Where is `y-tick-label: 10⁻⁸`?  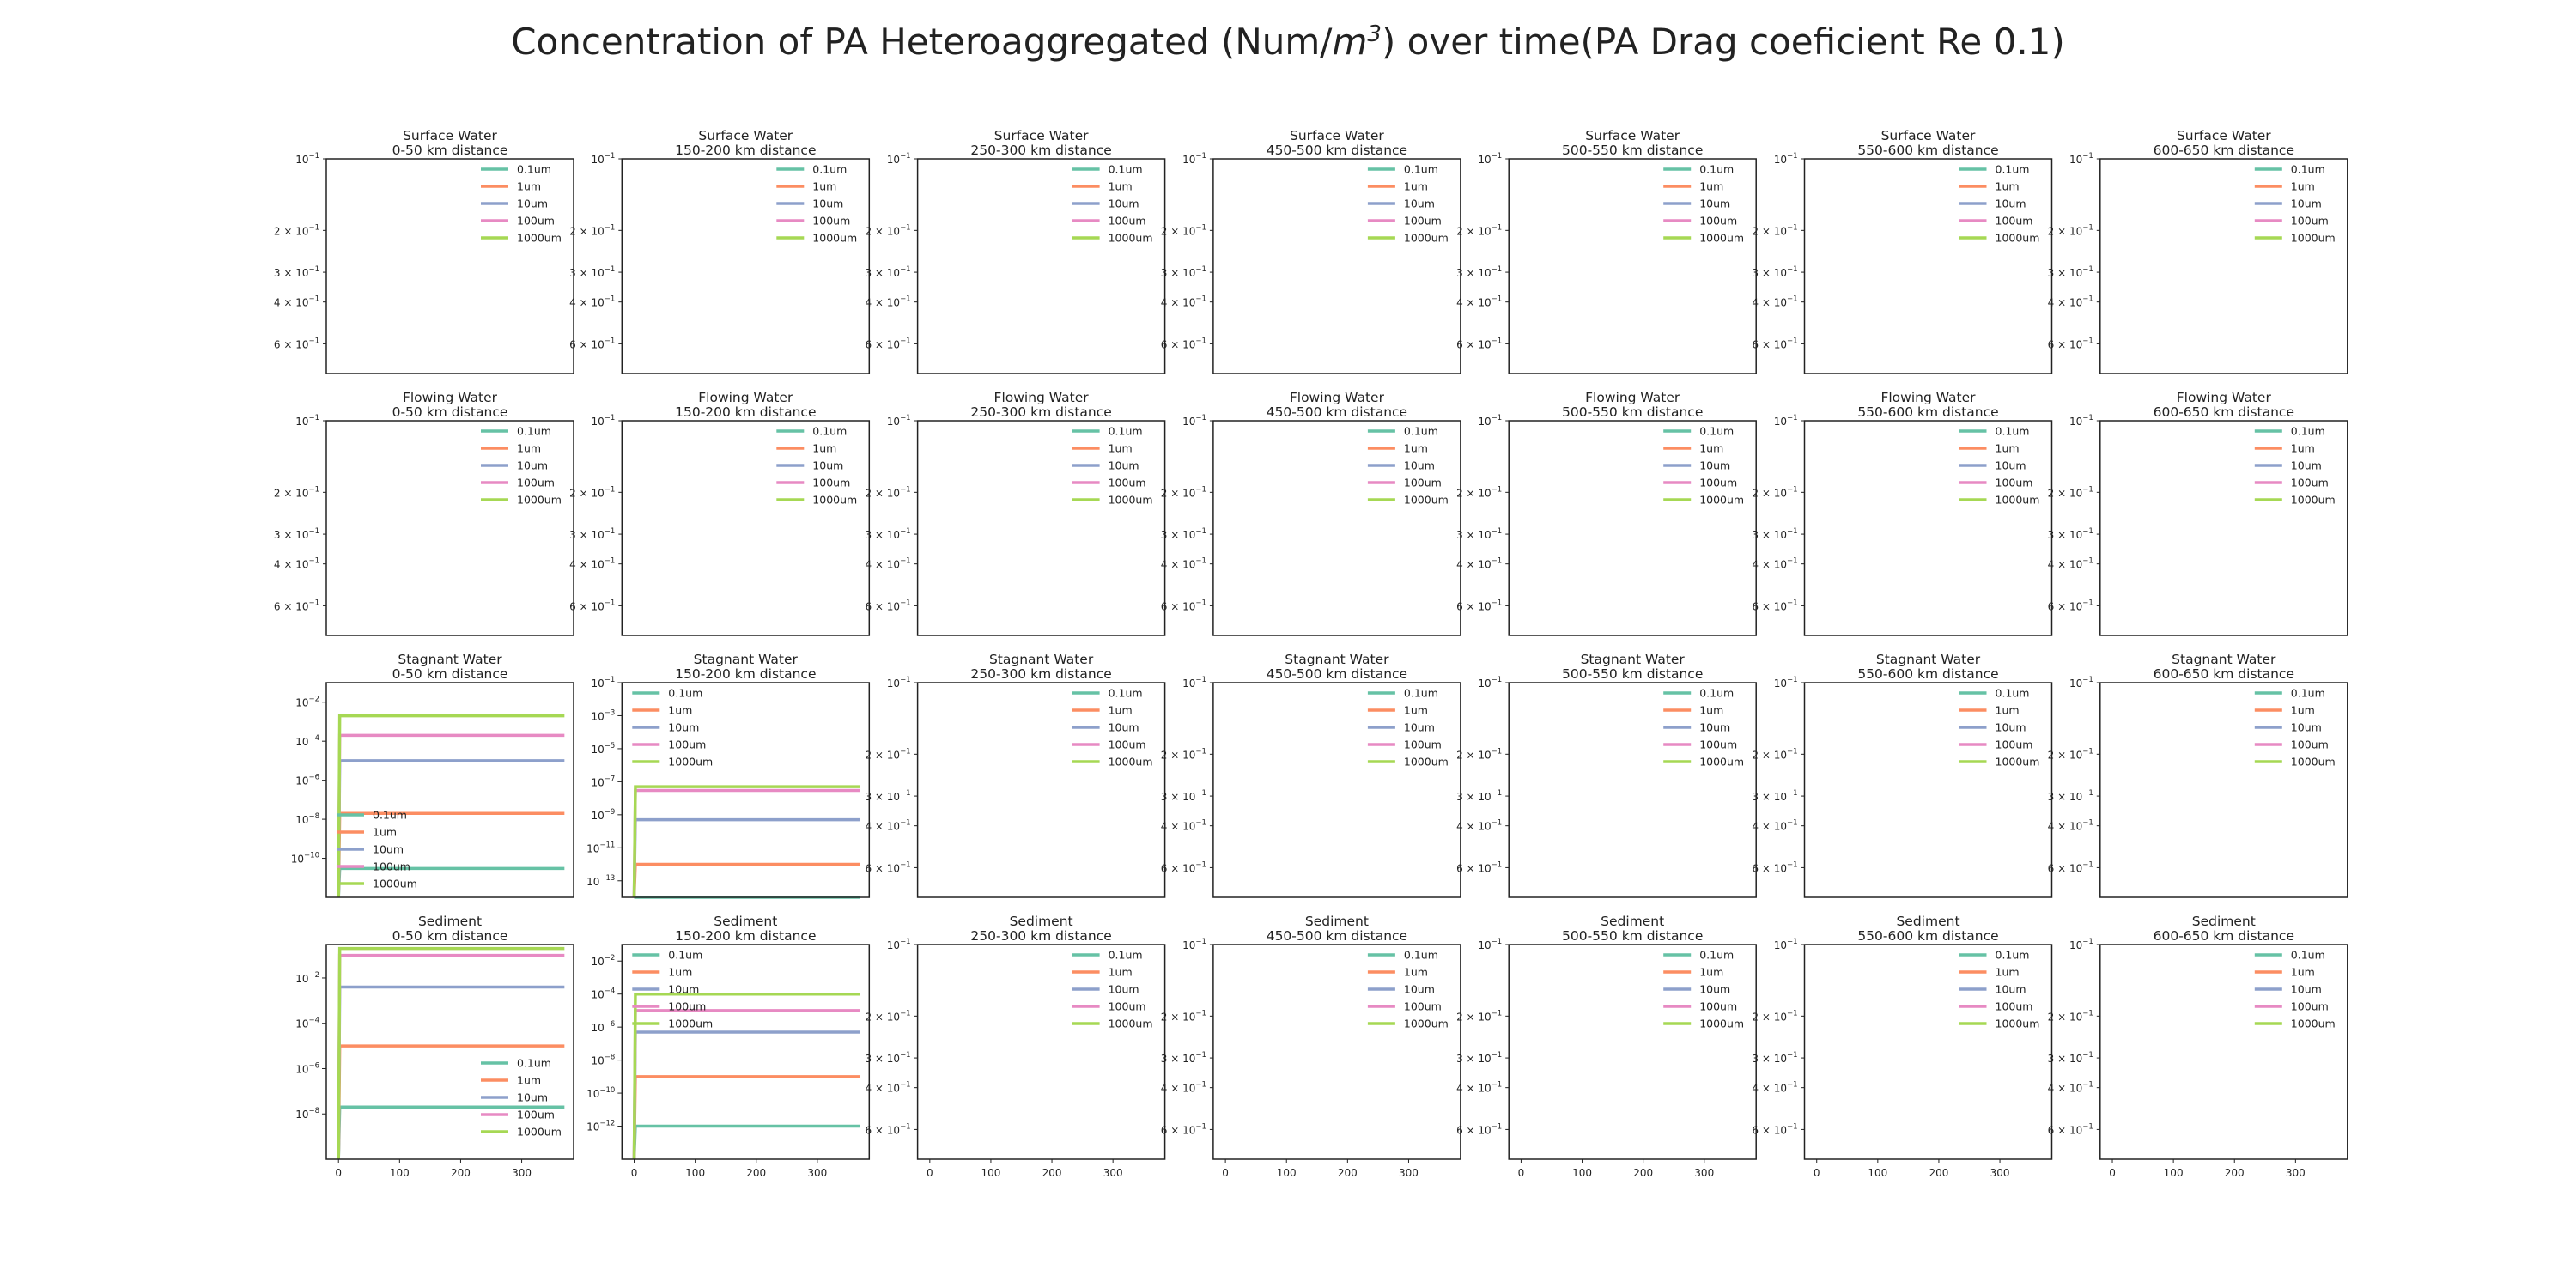 y-tick-label: 10⁻⁸ is located at coordinates (307, 1114).